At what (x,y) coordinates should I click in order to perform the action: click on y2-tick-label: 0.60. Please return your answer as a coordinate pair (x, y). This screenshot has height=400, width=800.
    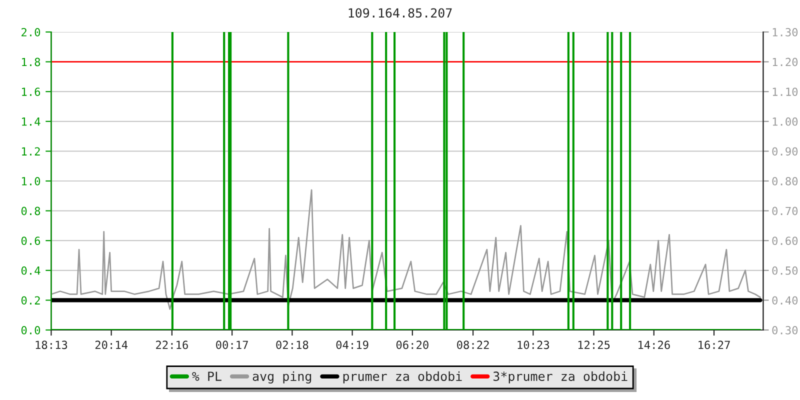
    Looking at the image, I should click on (785, 241).